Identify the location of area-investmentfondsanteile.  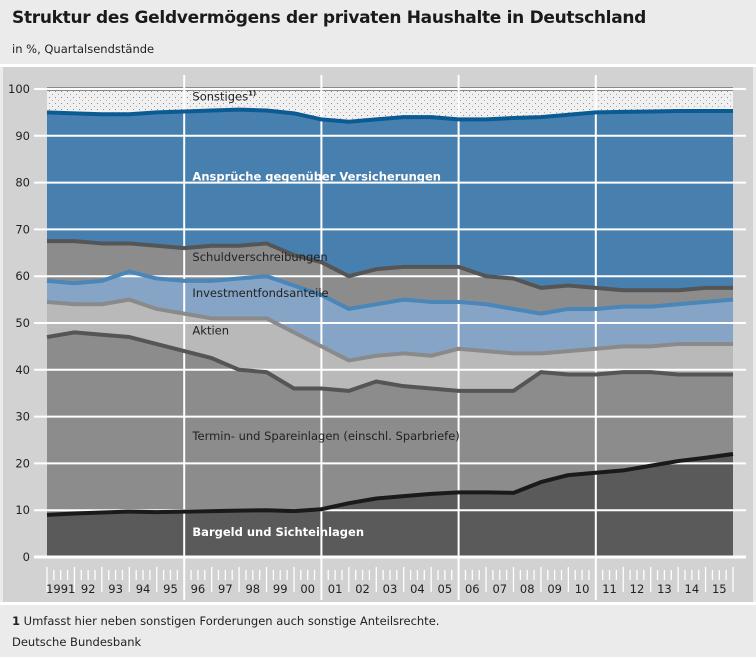
(390, 316).